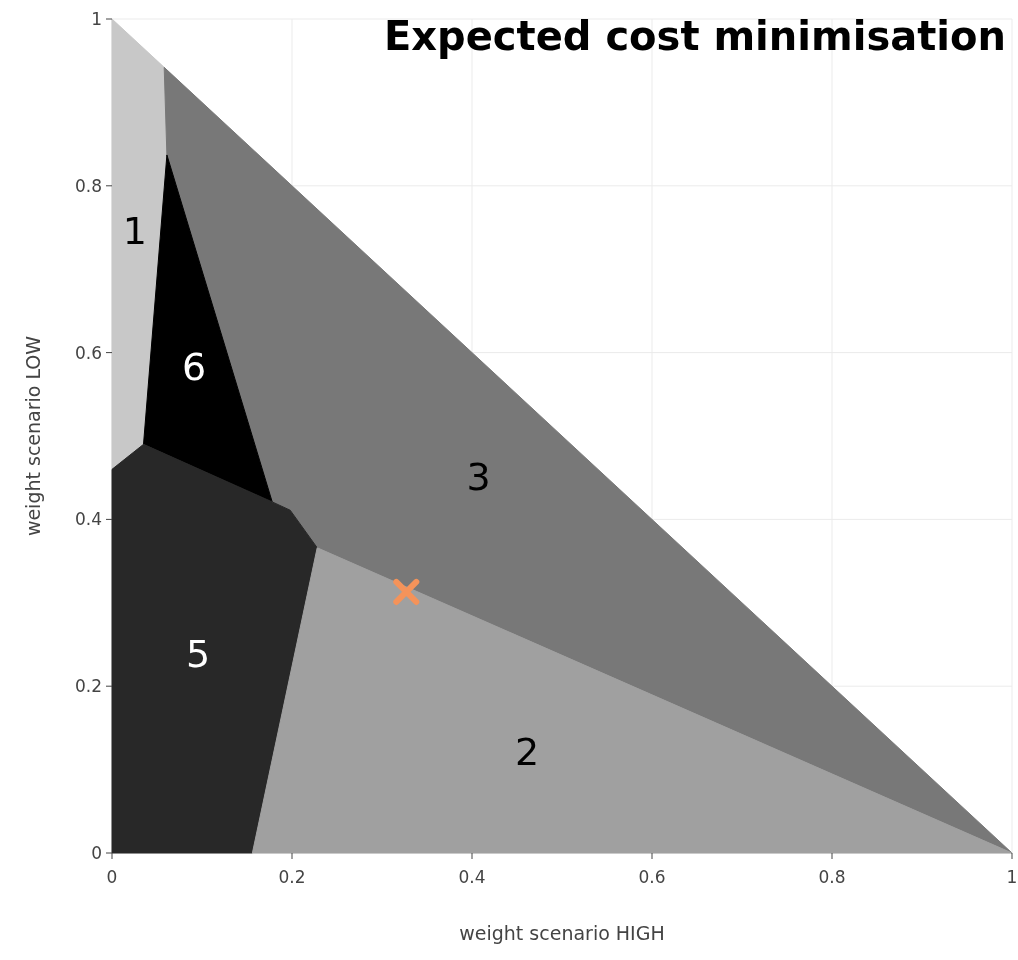 The height and width of the screenshot is (960, 1018). I want to click on series-label: 3, so click(478, 477).